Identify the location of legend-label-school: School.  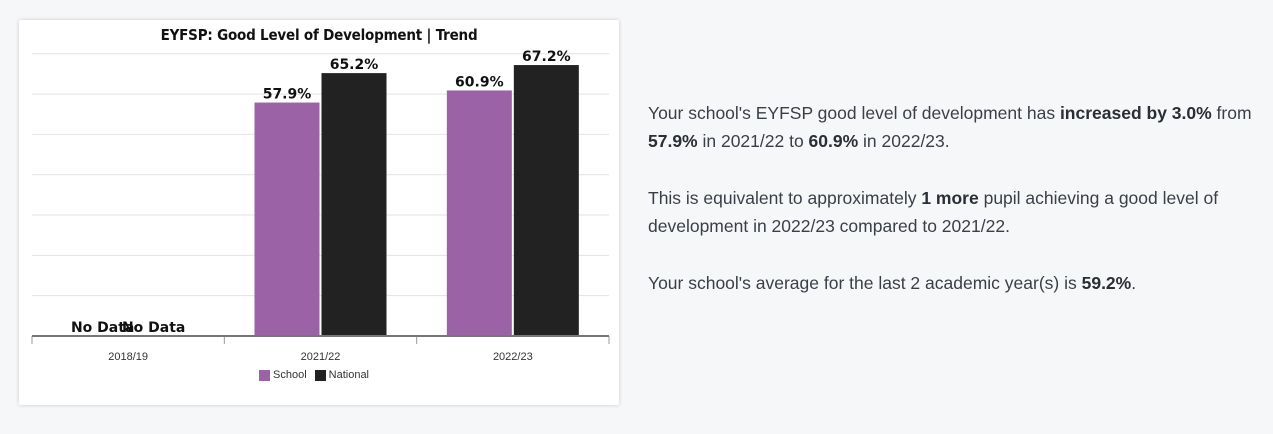
(290, 375).